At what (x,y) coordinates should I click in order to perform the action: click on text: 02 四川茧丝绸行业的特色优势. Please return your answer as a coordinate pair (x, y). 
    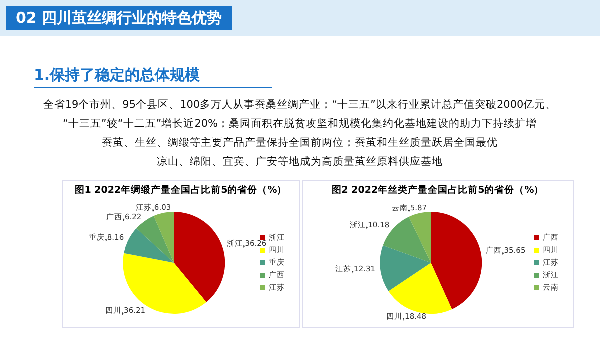
    Looking at the image, I should click on (119, 18).